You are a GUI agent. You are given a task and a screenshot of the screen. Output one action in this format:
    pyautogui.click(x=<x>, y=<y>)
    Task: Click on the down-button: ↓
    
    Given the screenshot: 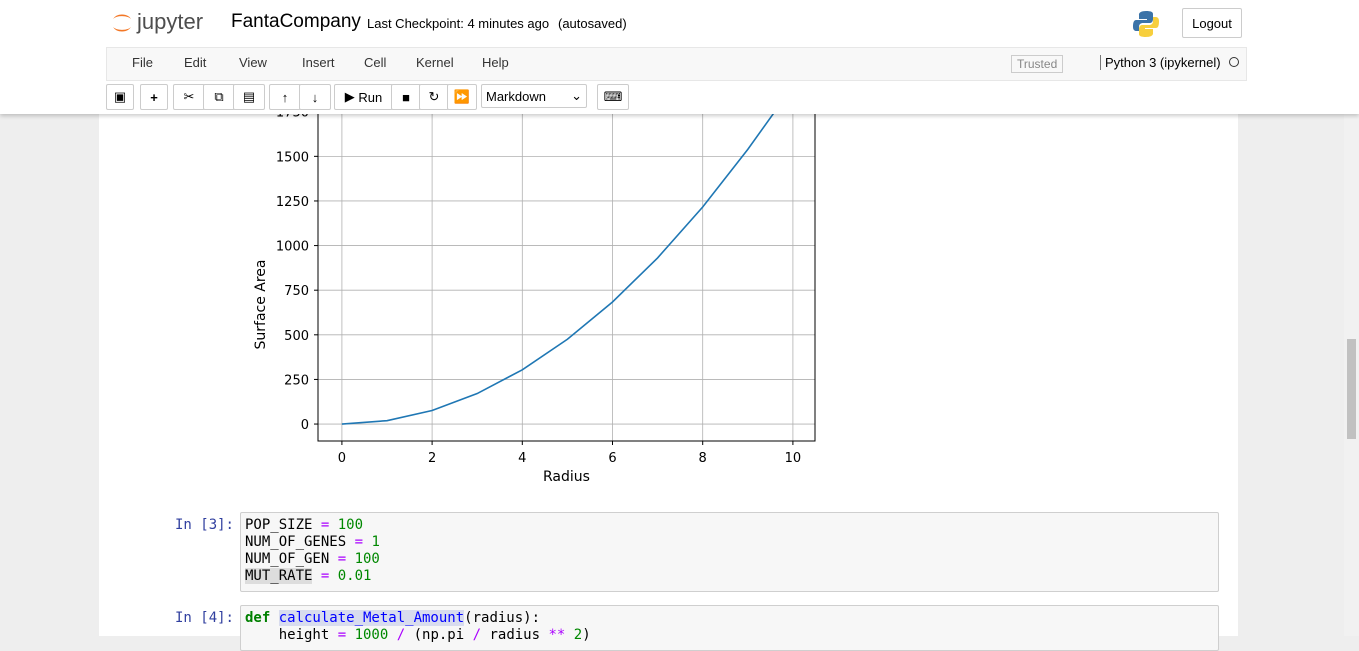 What is the action you would take?
    pyautogui.click(x=315, y=97)
    